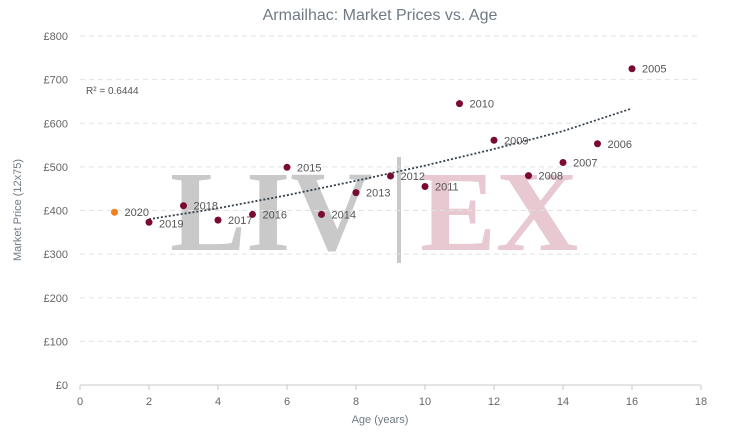  I want to click on y-tick-label: £700, so click(56, 81).